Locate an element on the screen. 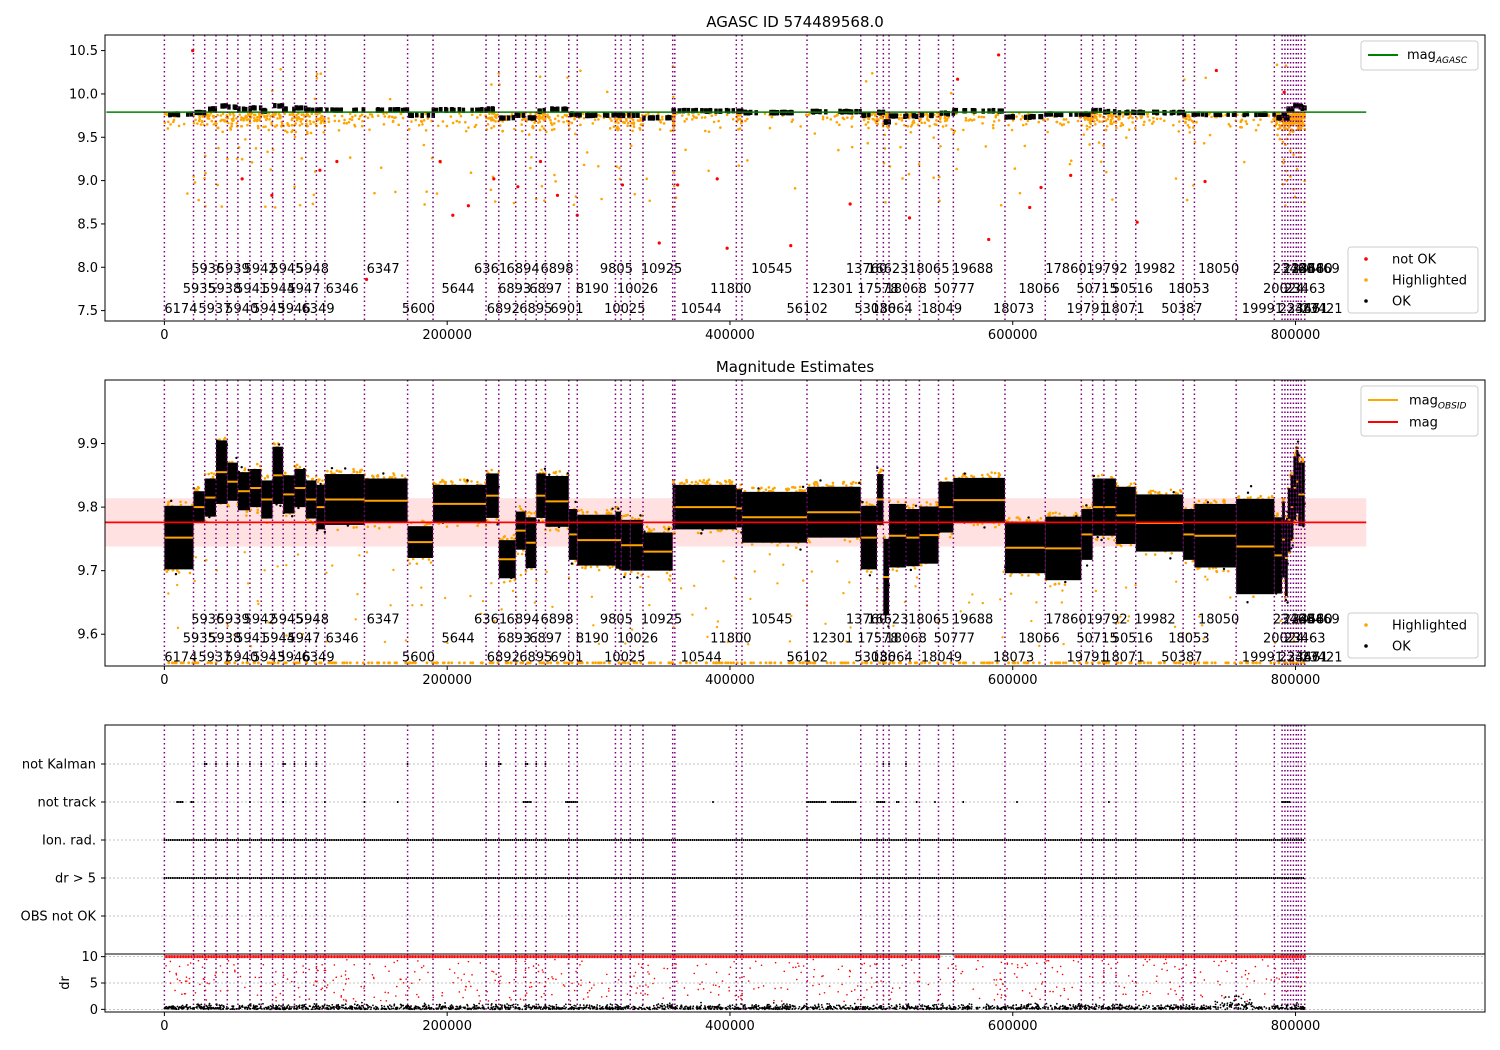  obsid-label: 5947 is located at coordinates (303, 289).